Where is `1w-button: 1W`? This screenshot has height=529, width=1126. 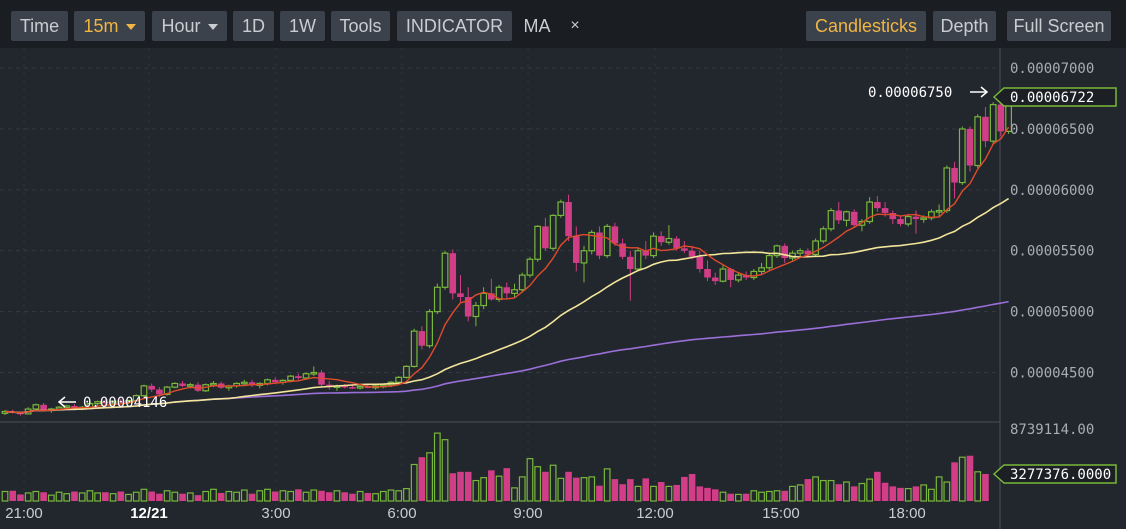
1w-button: 1W is located at coordinates (302, 26).